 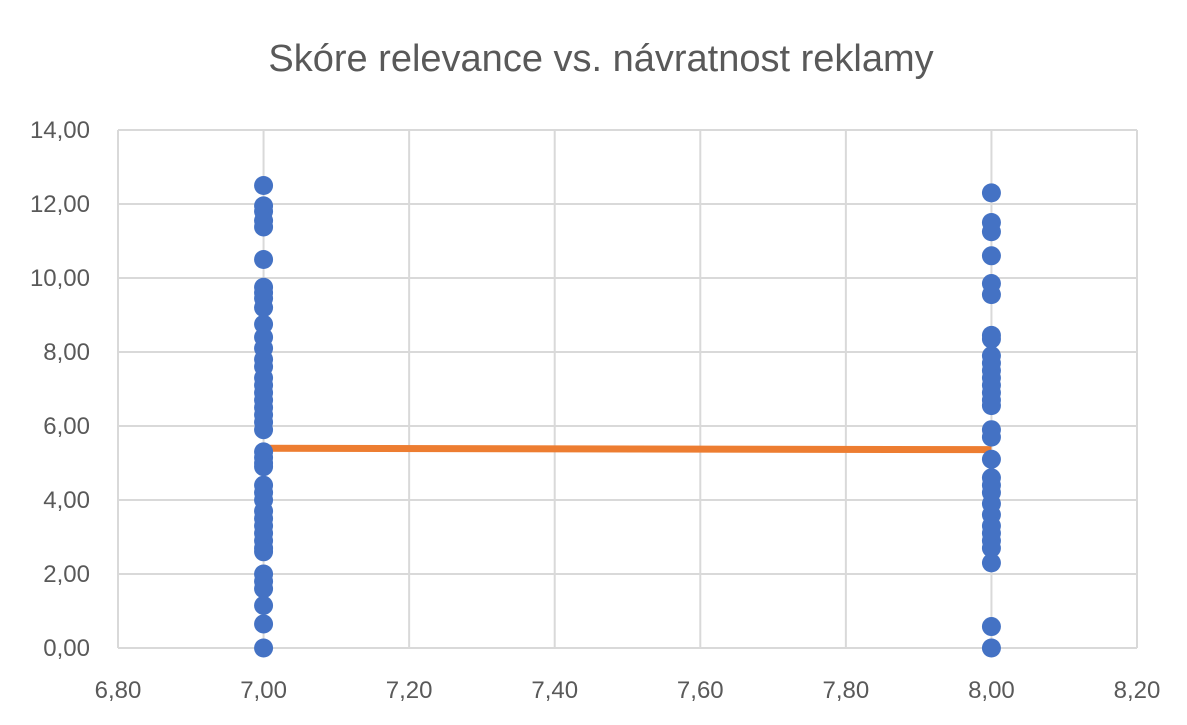 I want to click on y-tick-label: 14,00, so click(x=60, y=130).